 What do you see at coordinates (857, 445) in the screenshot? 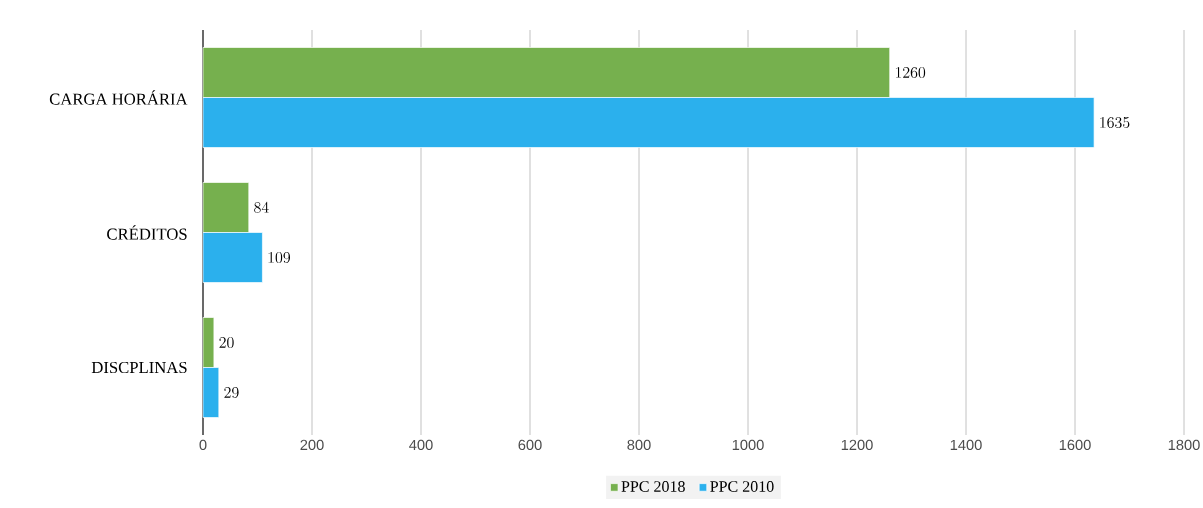
I see `x-tick-label: 1200` at bounding box center [857, 445].